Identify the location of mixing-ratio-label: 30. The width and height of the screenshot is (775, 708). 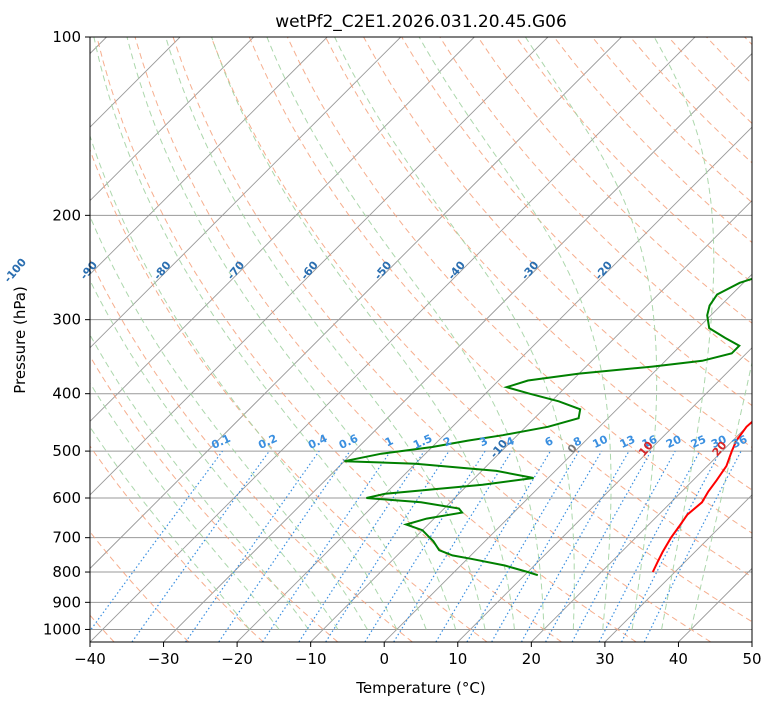
(719, 442).